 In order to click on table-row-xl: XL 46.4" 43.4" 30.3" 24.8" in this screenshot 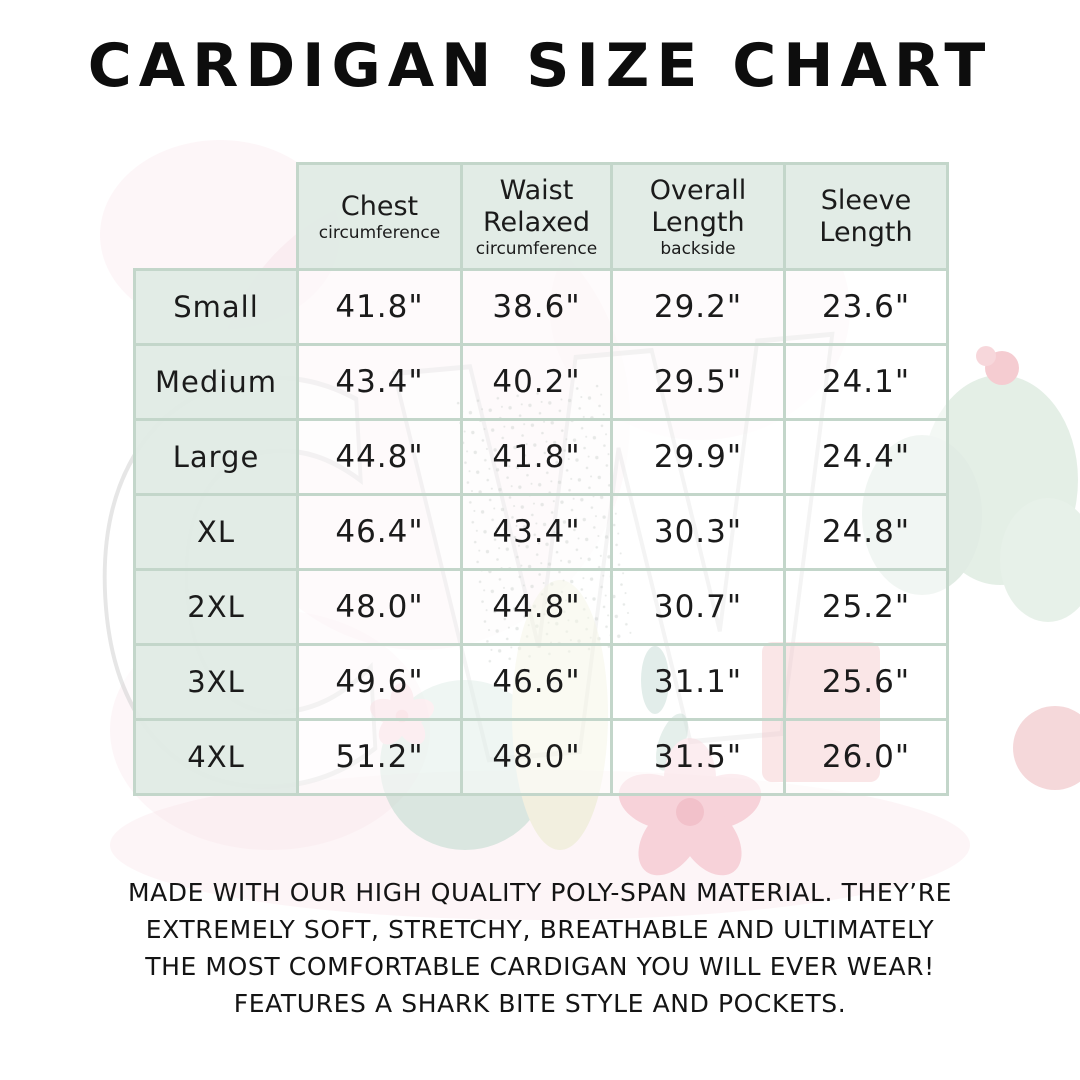, I will do `click(541, 532)`.